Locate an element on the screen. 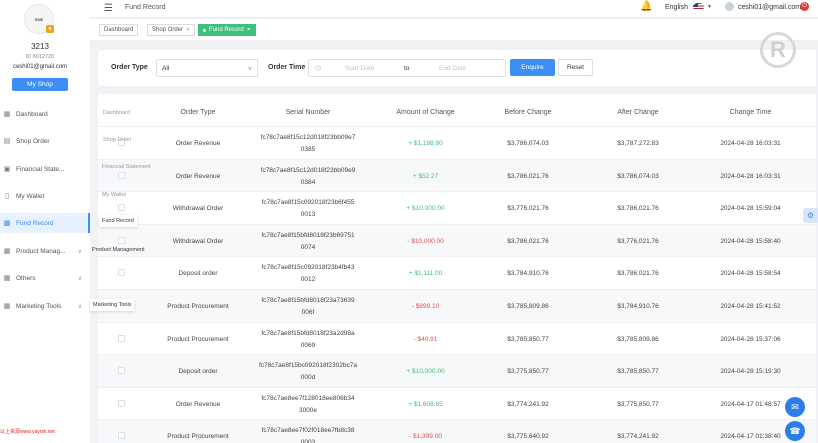 The image size is (818, 443). header-avatar is located at coordinates (729, 6).